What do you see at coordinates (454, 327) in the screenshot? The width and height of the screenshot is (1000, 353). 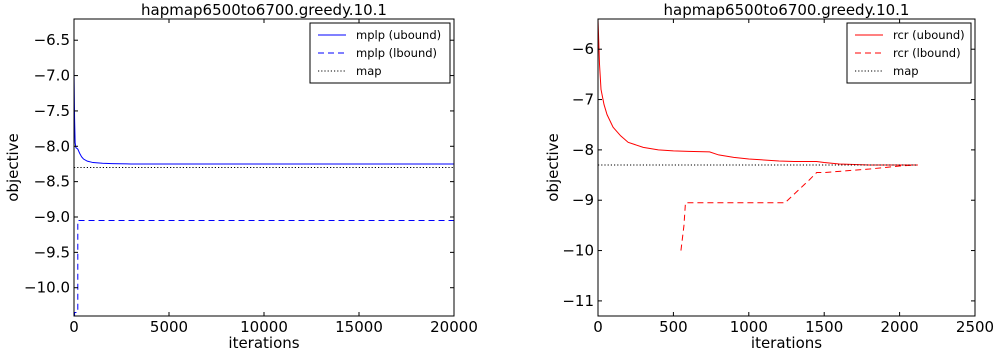 I see `x-tick-label: 20000` at bounding box center [454, 327].